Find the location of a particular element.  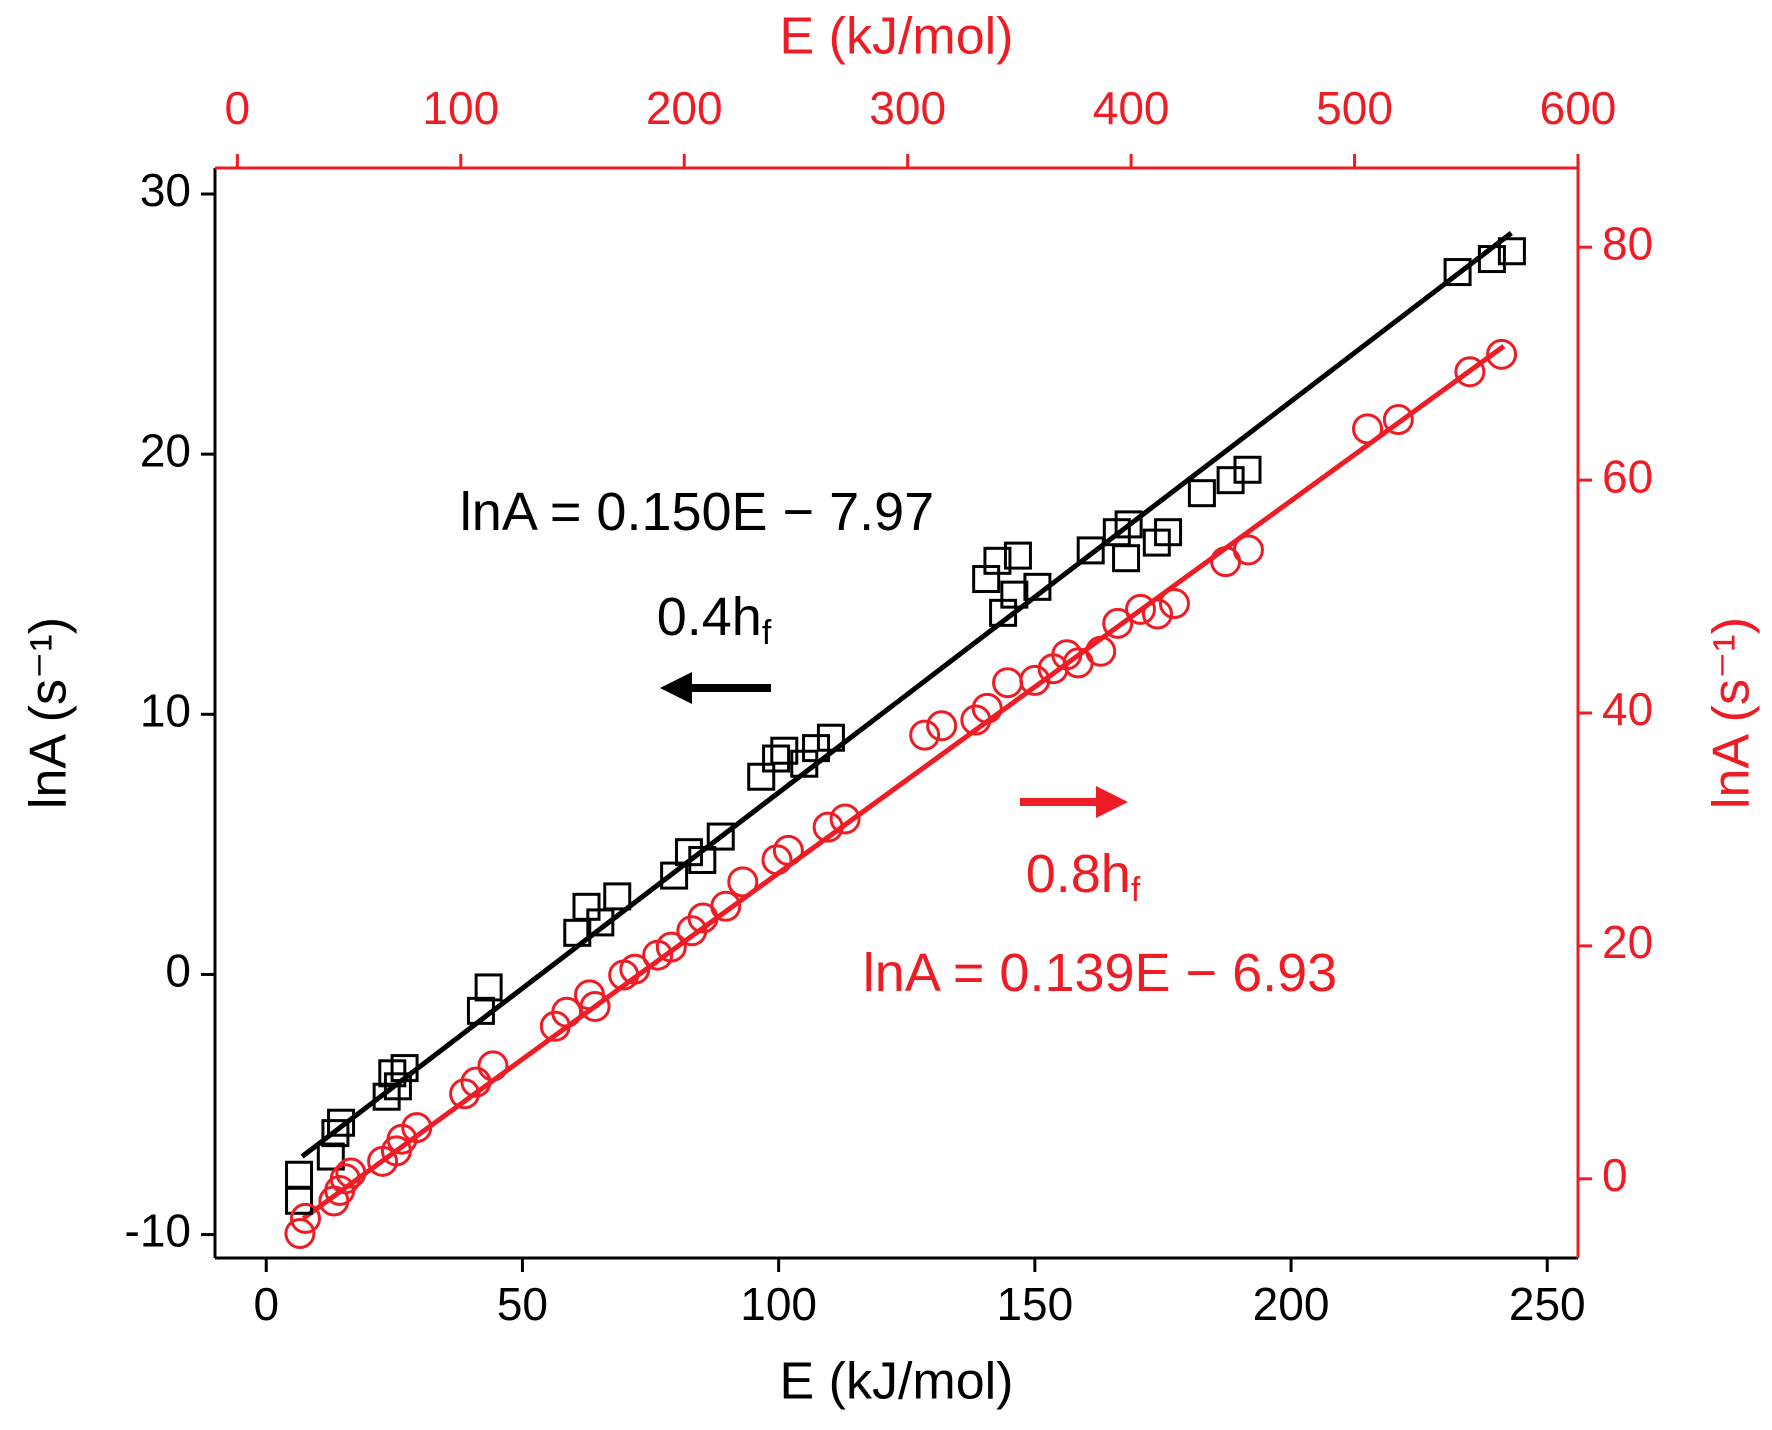

x-axis-title: E (kJ/mol) is located at coordinates (897, 1382).